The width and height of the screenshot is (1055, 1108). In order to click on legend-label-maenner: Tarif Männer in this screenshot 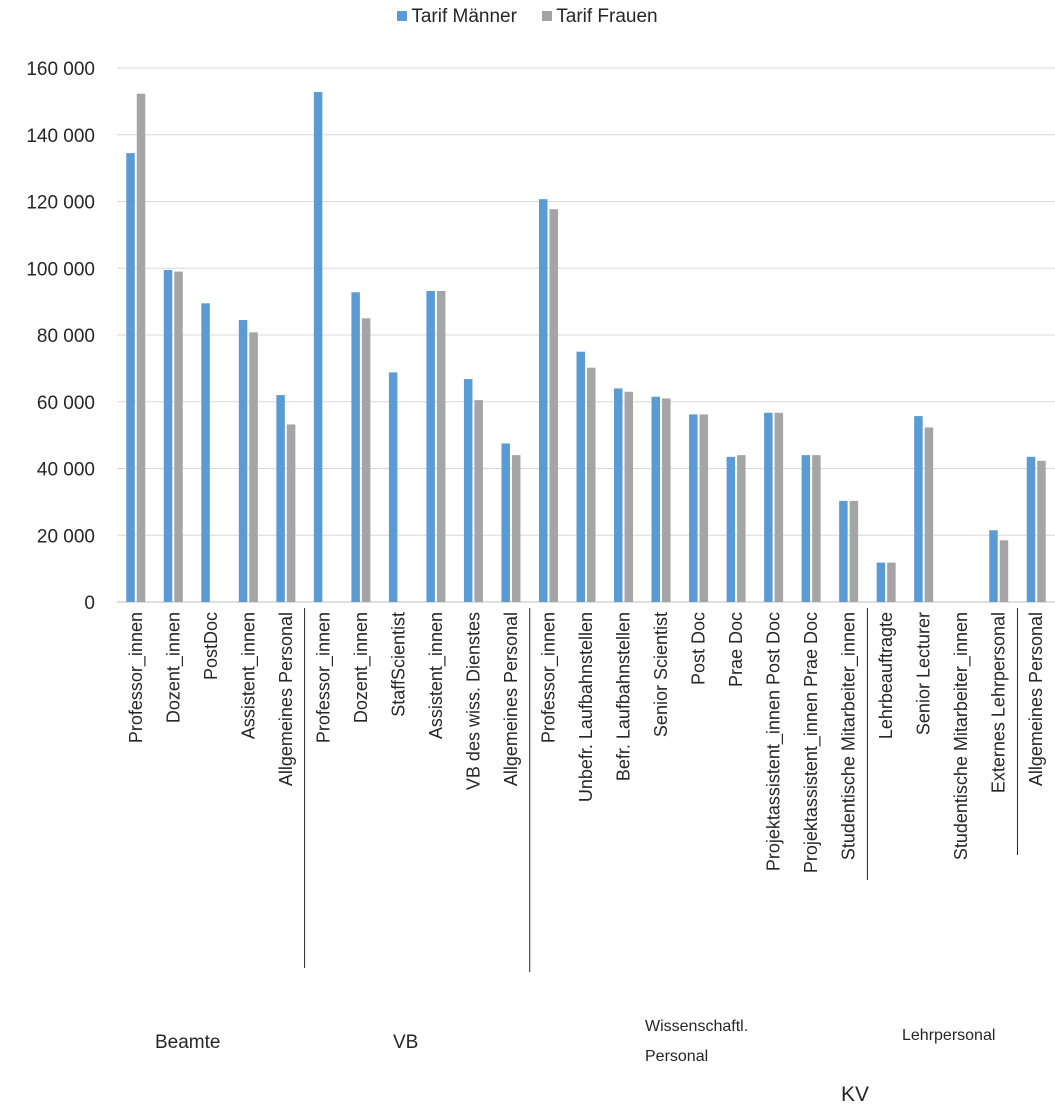, I will do `click(464, 16)`.